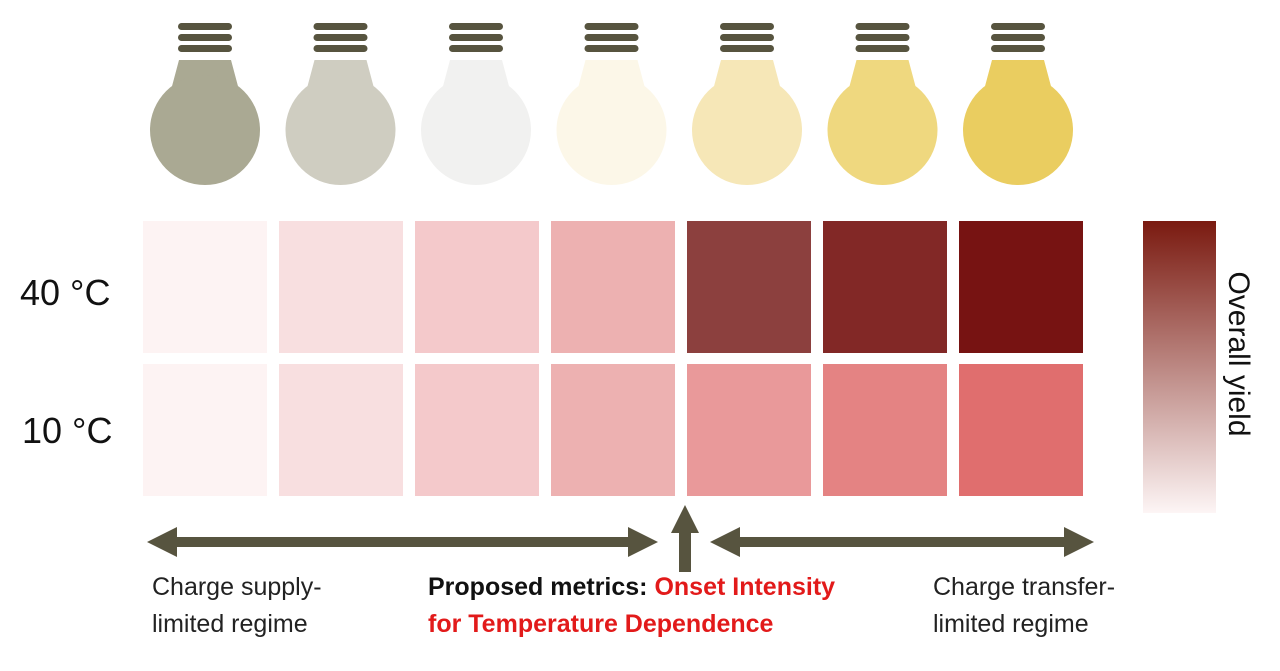  I want to click on metric-prefix: Proposed metrics:, so click(541, 587).